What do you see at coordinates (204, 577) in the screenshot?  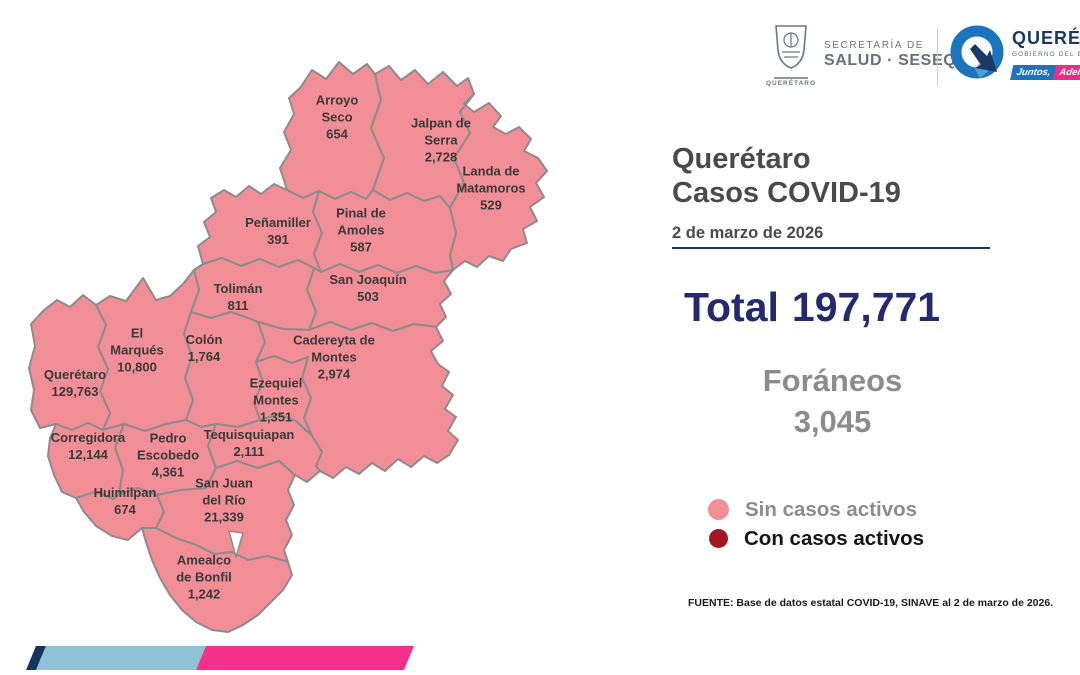 I see `map-label-amealco-de-bonfil: Amealco de Bonfil 1,242` at bounding box center [204, 577].